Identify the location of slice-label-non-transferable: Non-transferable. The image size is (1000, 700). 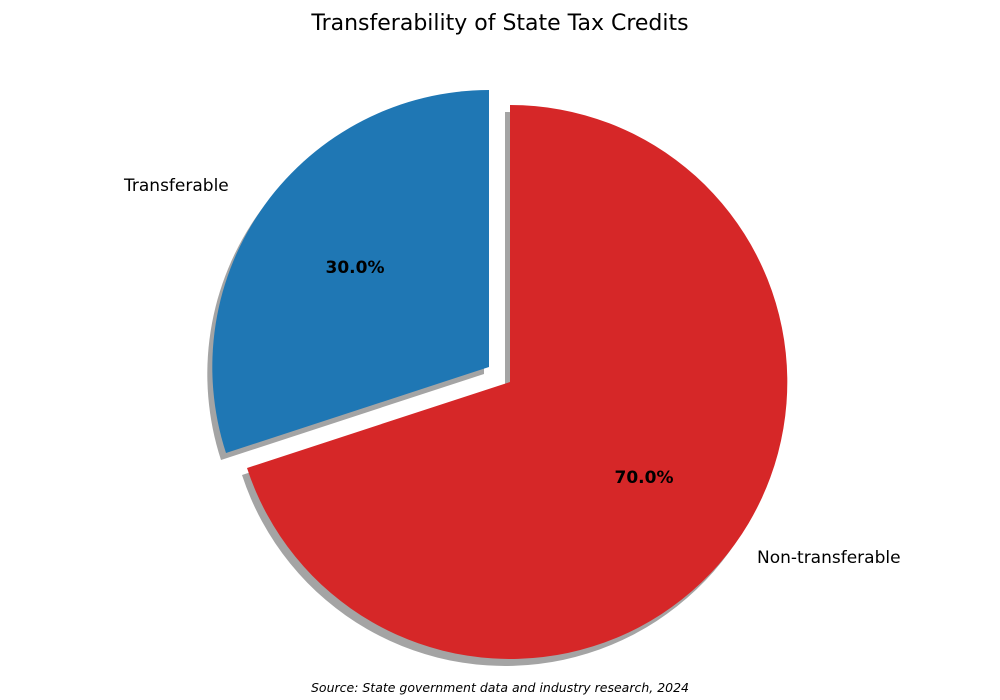
(829, 558).